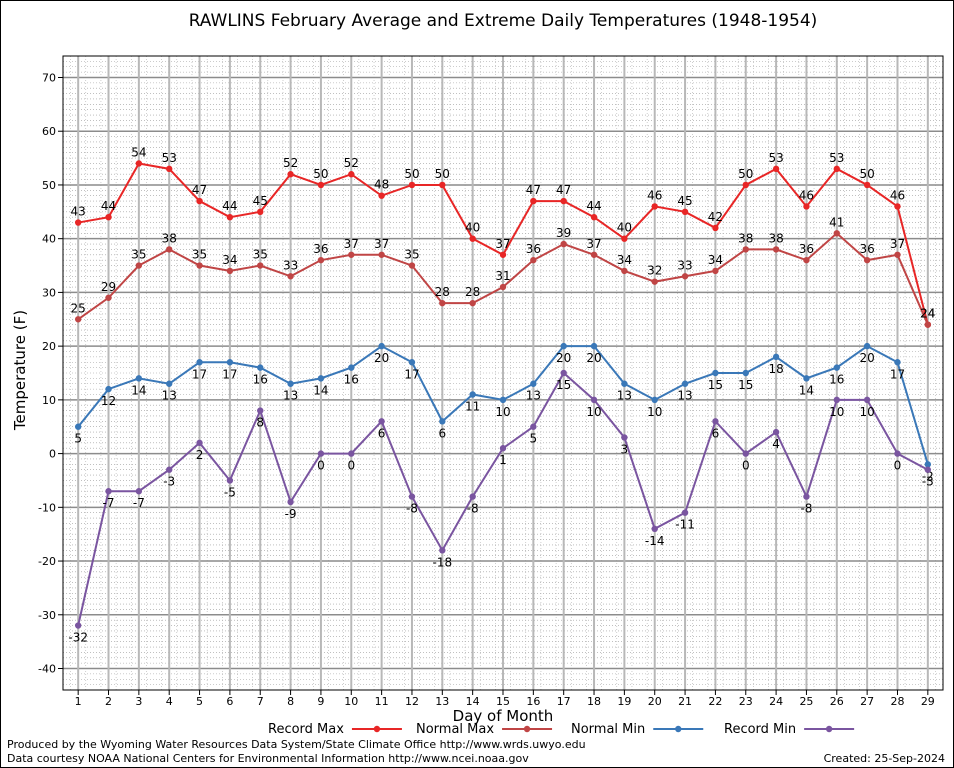  Describe the element at coordinates (760, 729) in the screenshot. I see `legend-label: Record Min` at that location.